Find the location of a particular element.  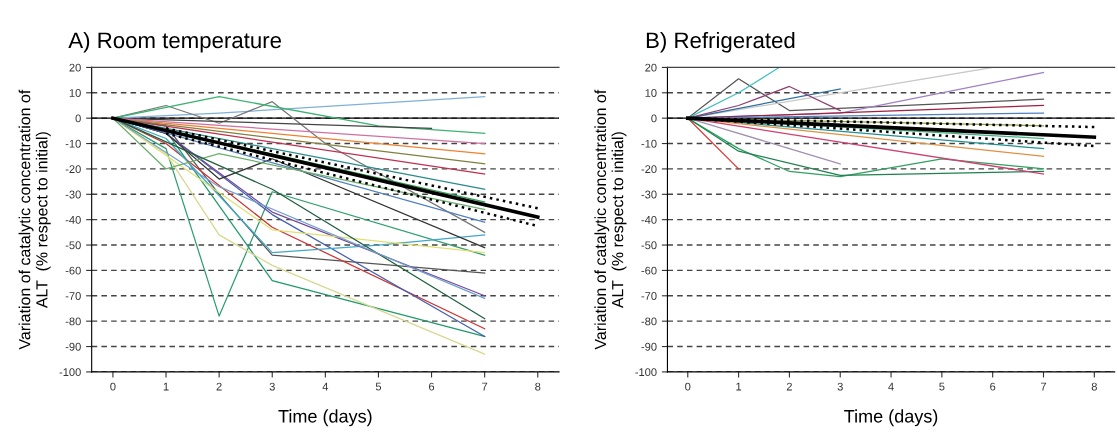

chart-title: B) Refrigerated is located at coordinates (720, 42).